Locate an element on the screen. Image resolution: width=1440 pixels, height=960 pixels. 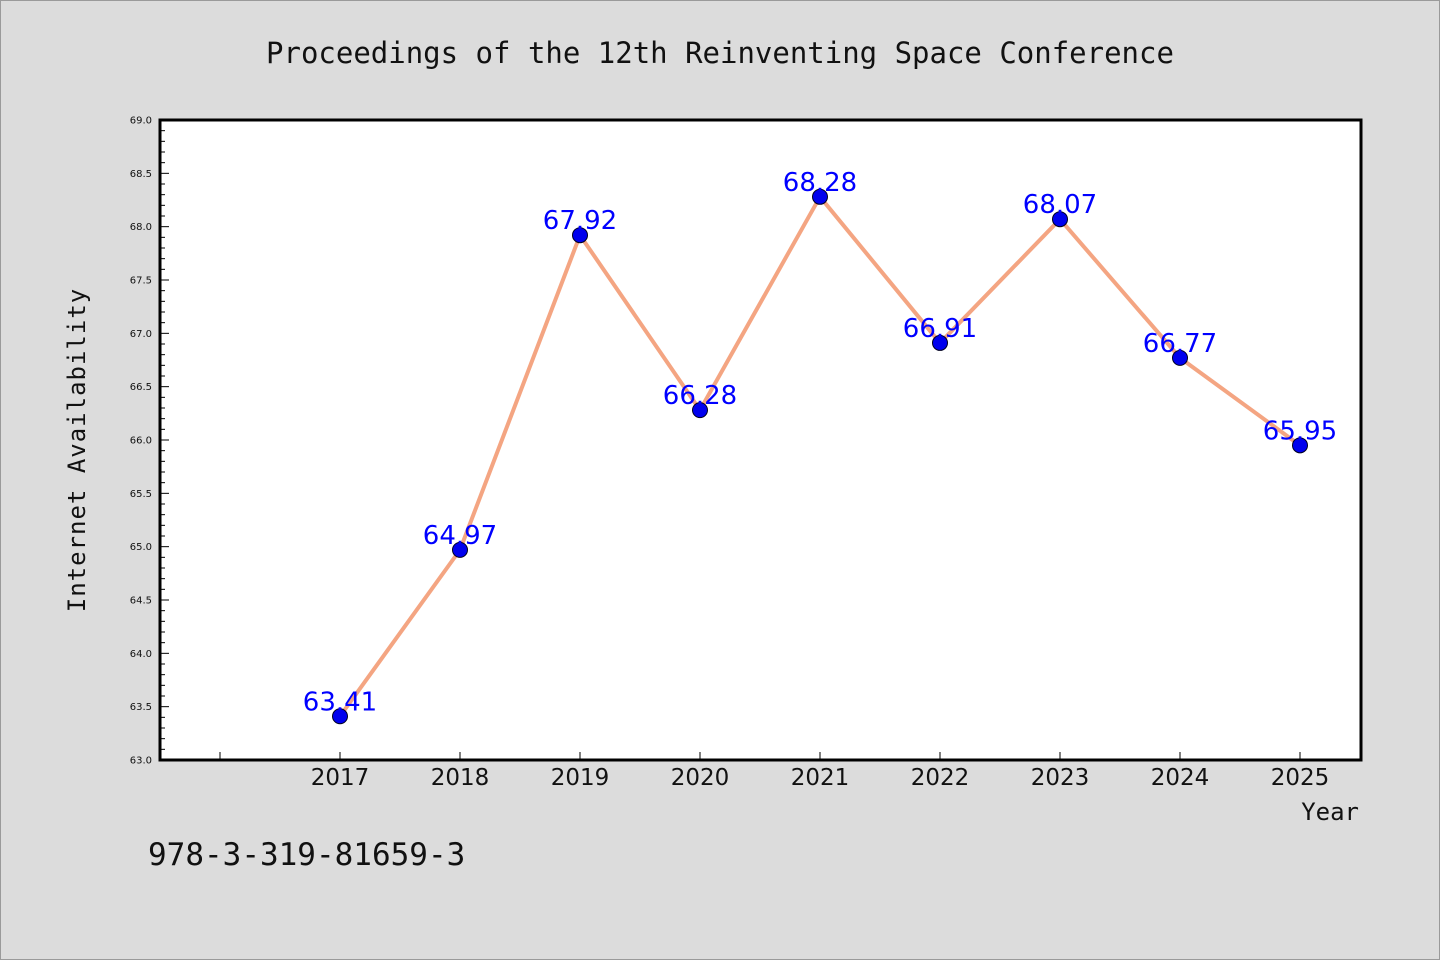
x-tick-label: 2017 is located at coordinates (340, 778).